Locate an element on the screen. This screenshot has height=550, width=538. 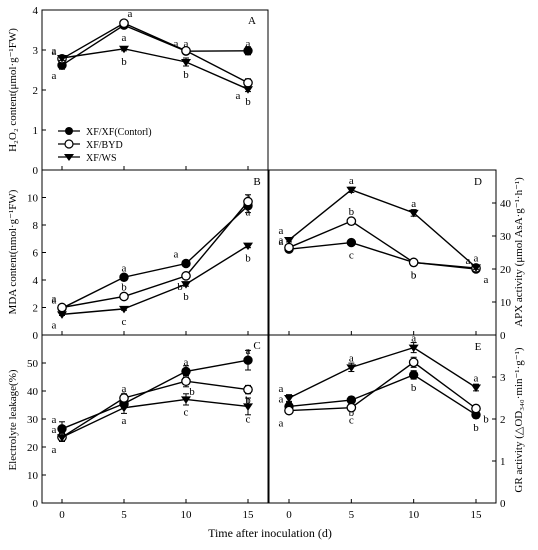
legend-marker is located at coordinates (69, 144).